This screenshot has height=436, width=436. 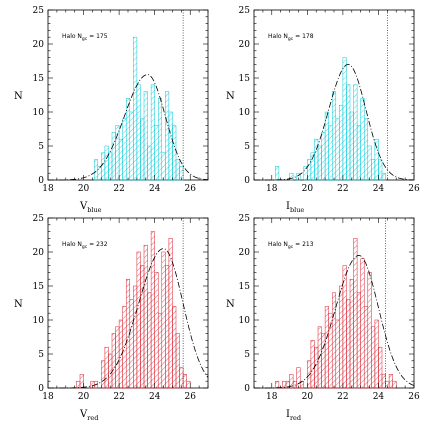 What do you see at coordinates (295, 207) in the screenshot?
I see `x-axis-label: Iblue` at bounding box center [295, 207].